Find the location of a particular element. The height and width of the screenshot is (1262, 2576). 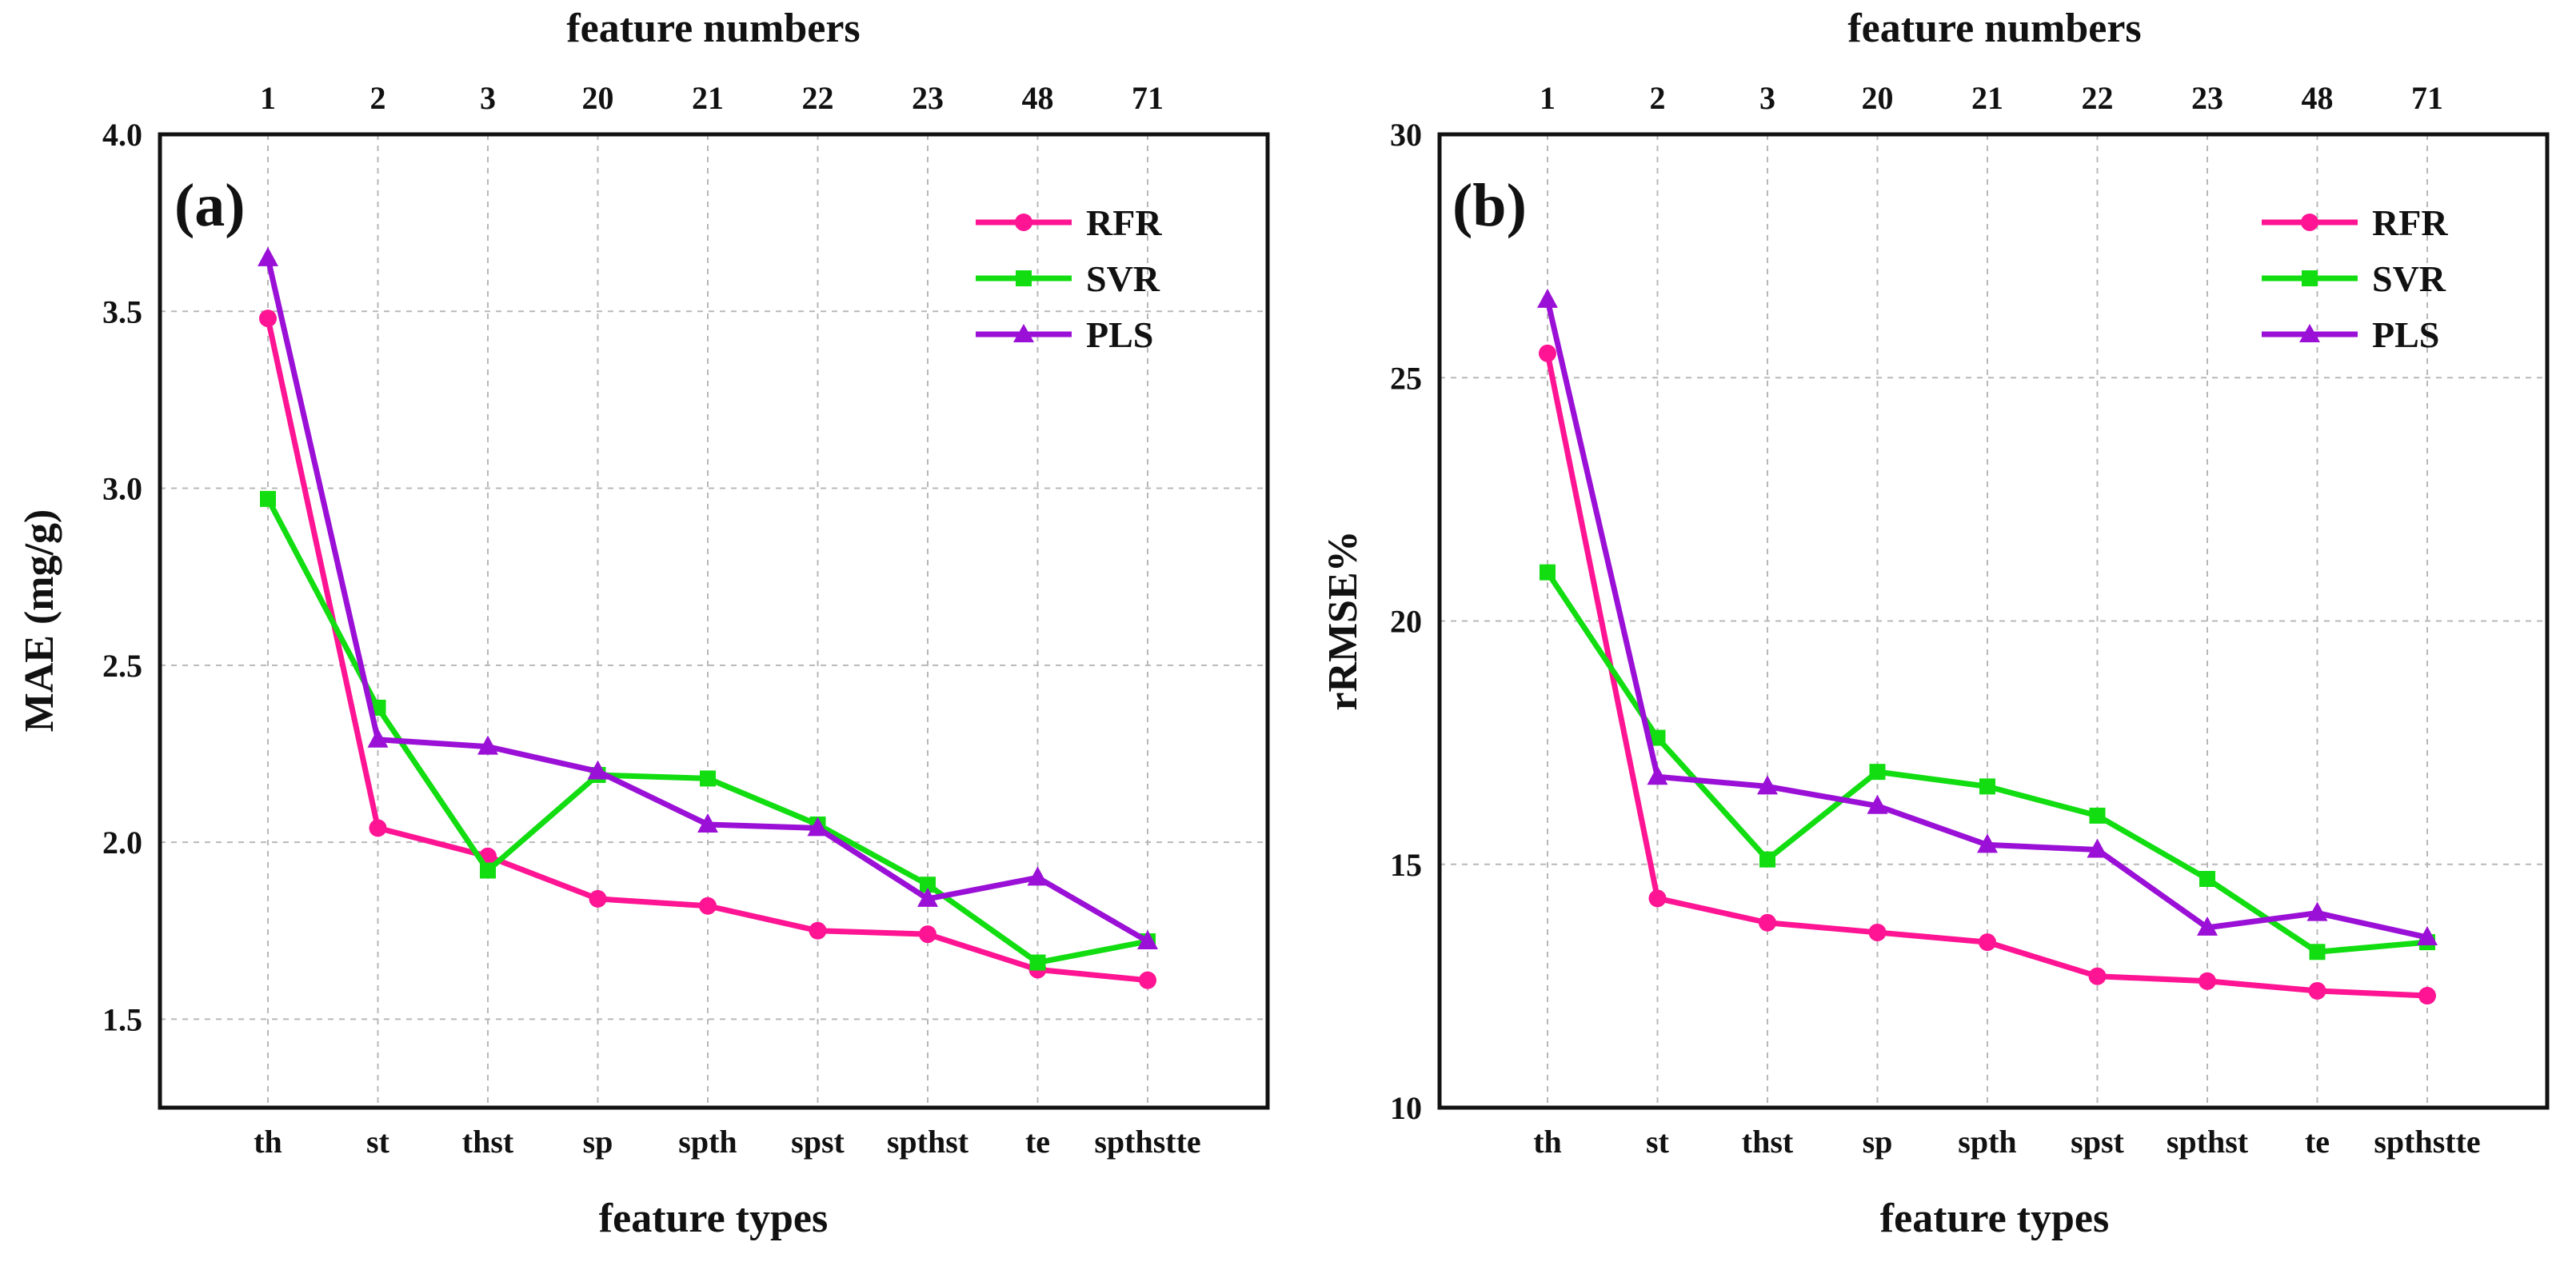

panel-a-rfr-point-spth is located at coordinates (708, 906).